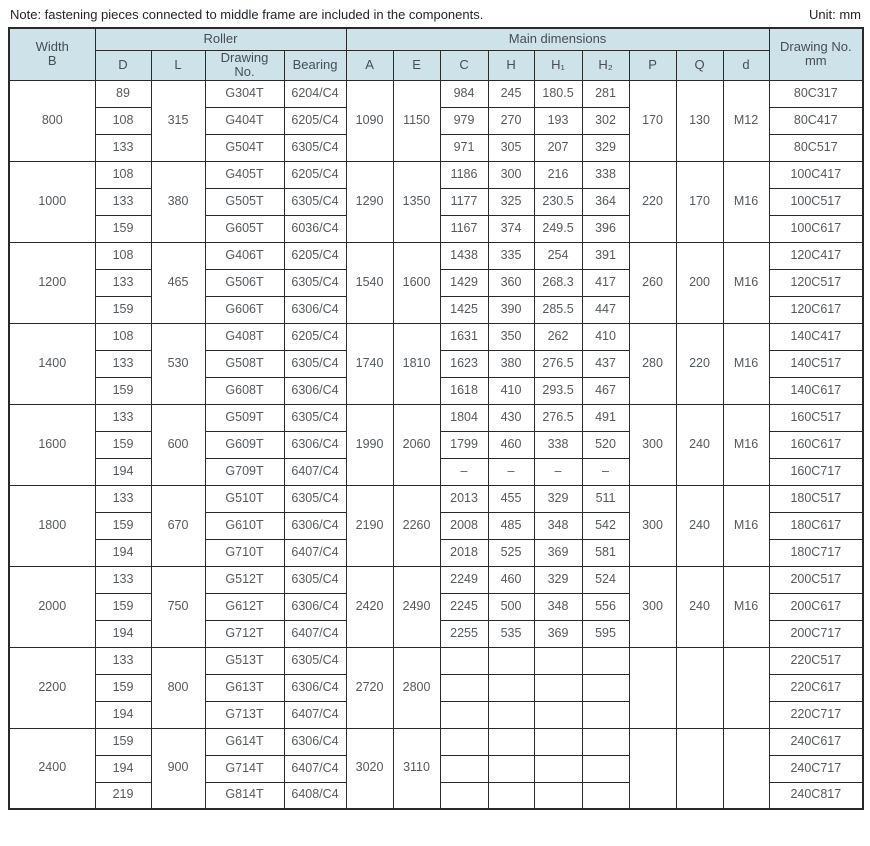  What do you see at coordinates (558, 65) in the screenshot?
I see `header-h1: H₁` at bounding box center [558, 65].